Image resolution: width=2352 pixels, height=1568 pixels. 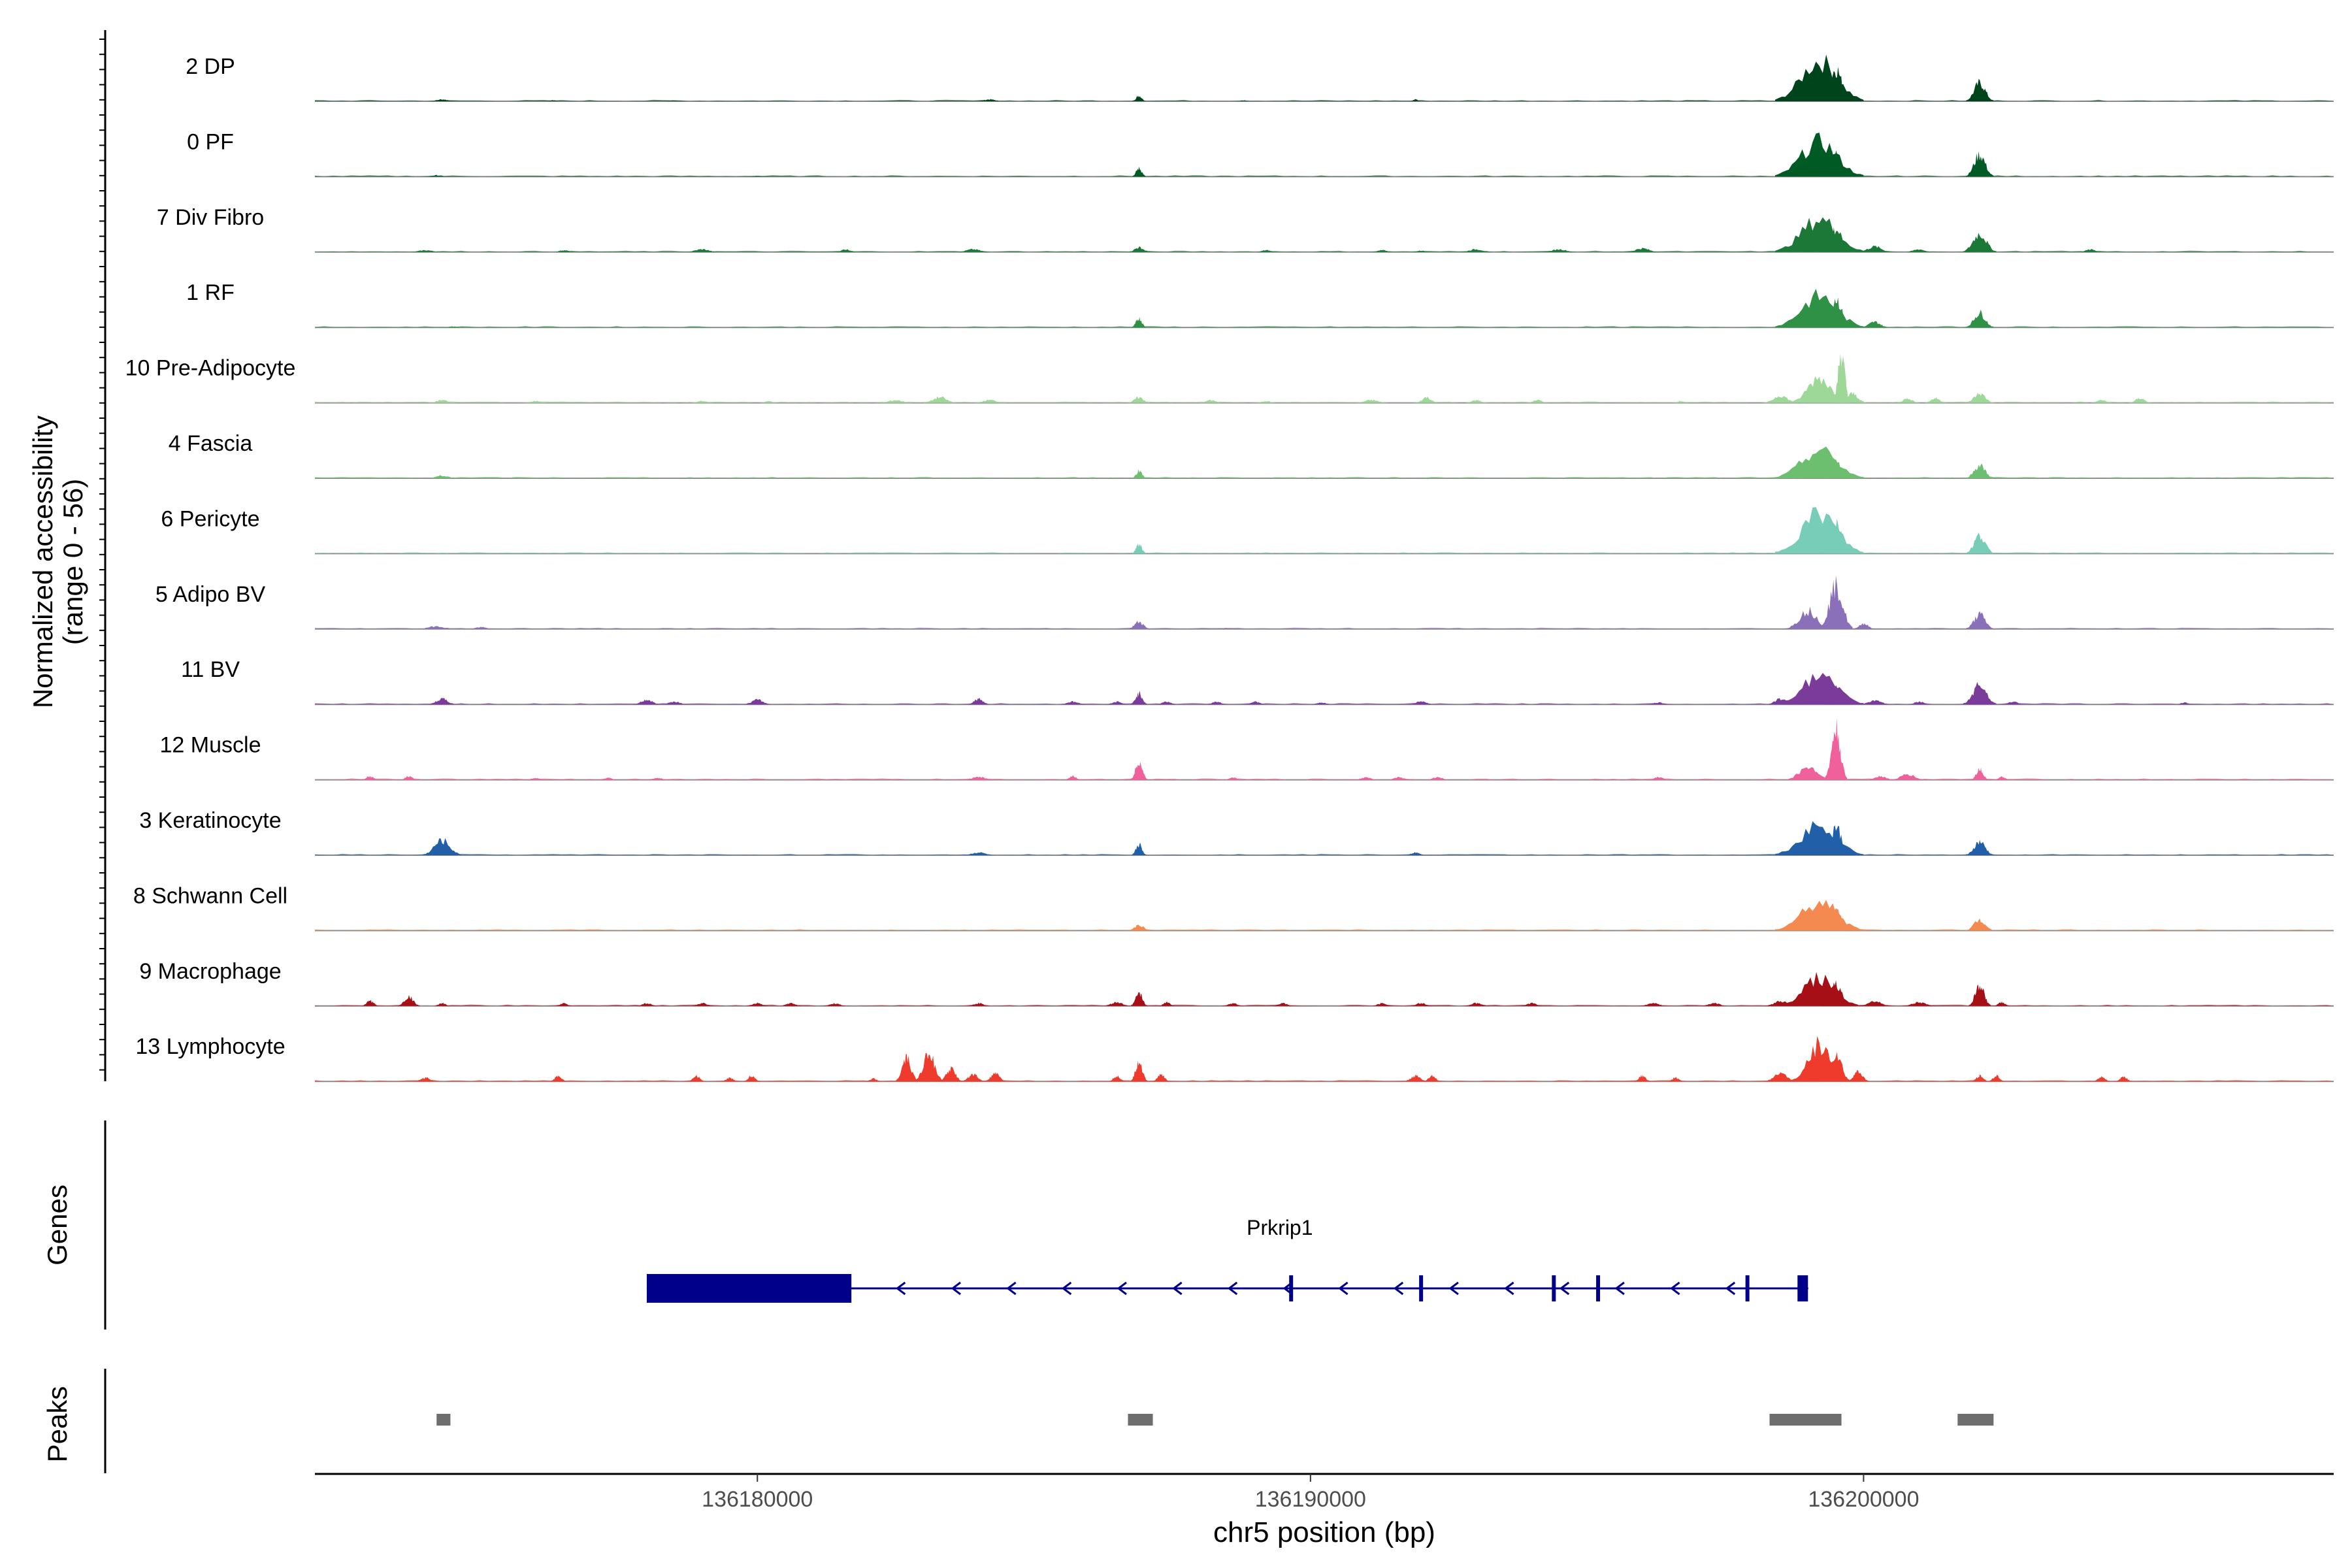 I want to click on track-label: 0 PF, so click(x=210, y=141).